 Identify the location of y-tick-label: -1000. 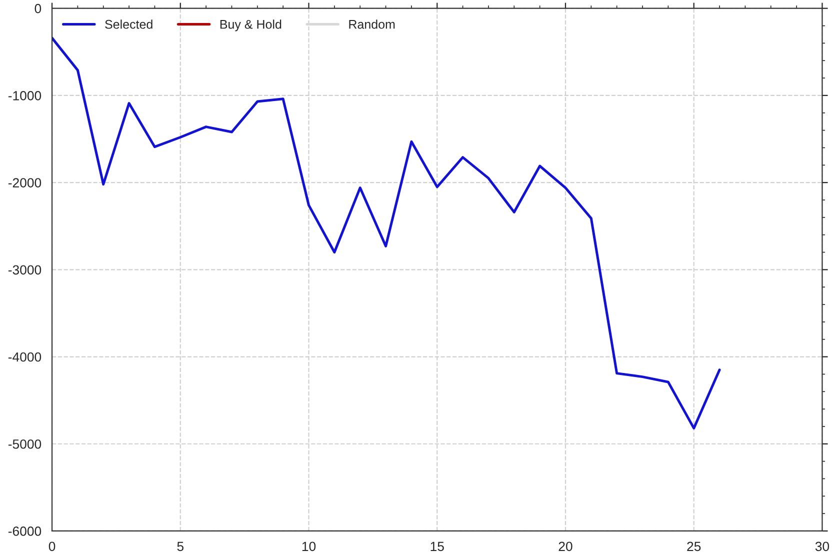
(25, 95).